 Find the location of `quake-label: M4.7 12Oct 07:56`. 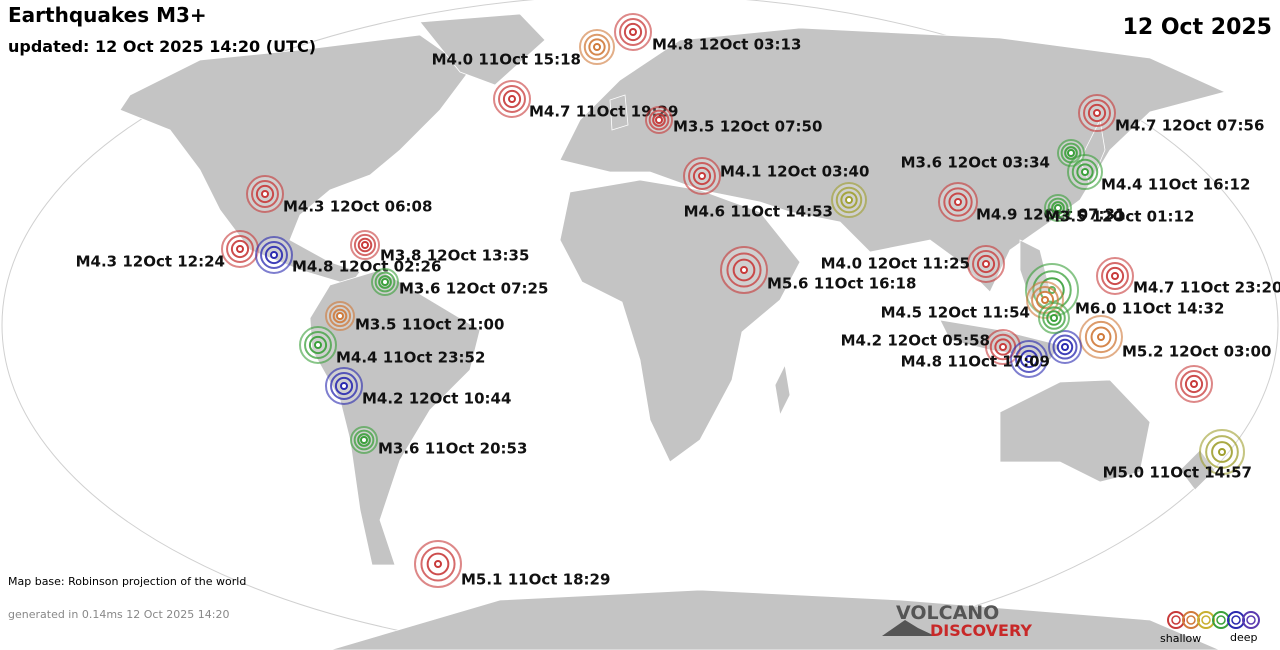

quake-label: M4.7 12Oct 07:56 is located at coordinates (1189, 126).